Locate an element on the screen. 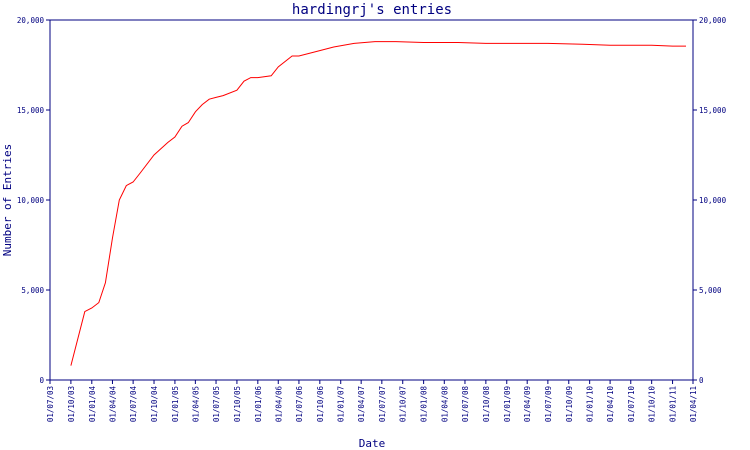 This screenshot has height=450, width=750. y-tick-label-right: 0 is located at coordinates (701, 380).